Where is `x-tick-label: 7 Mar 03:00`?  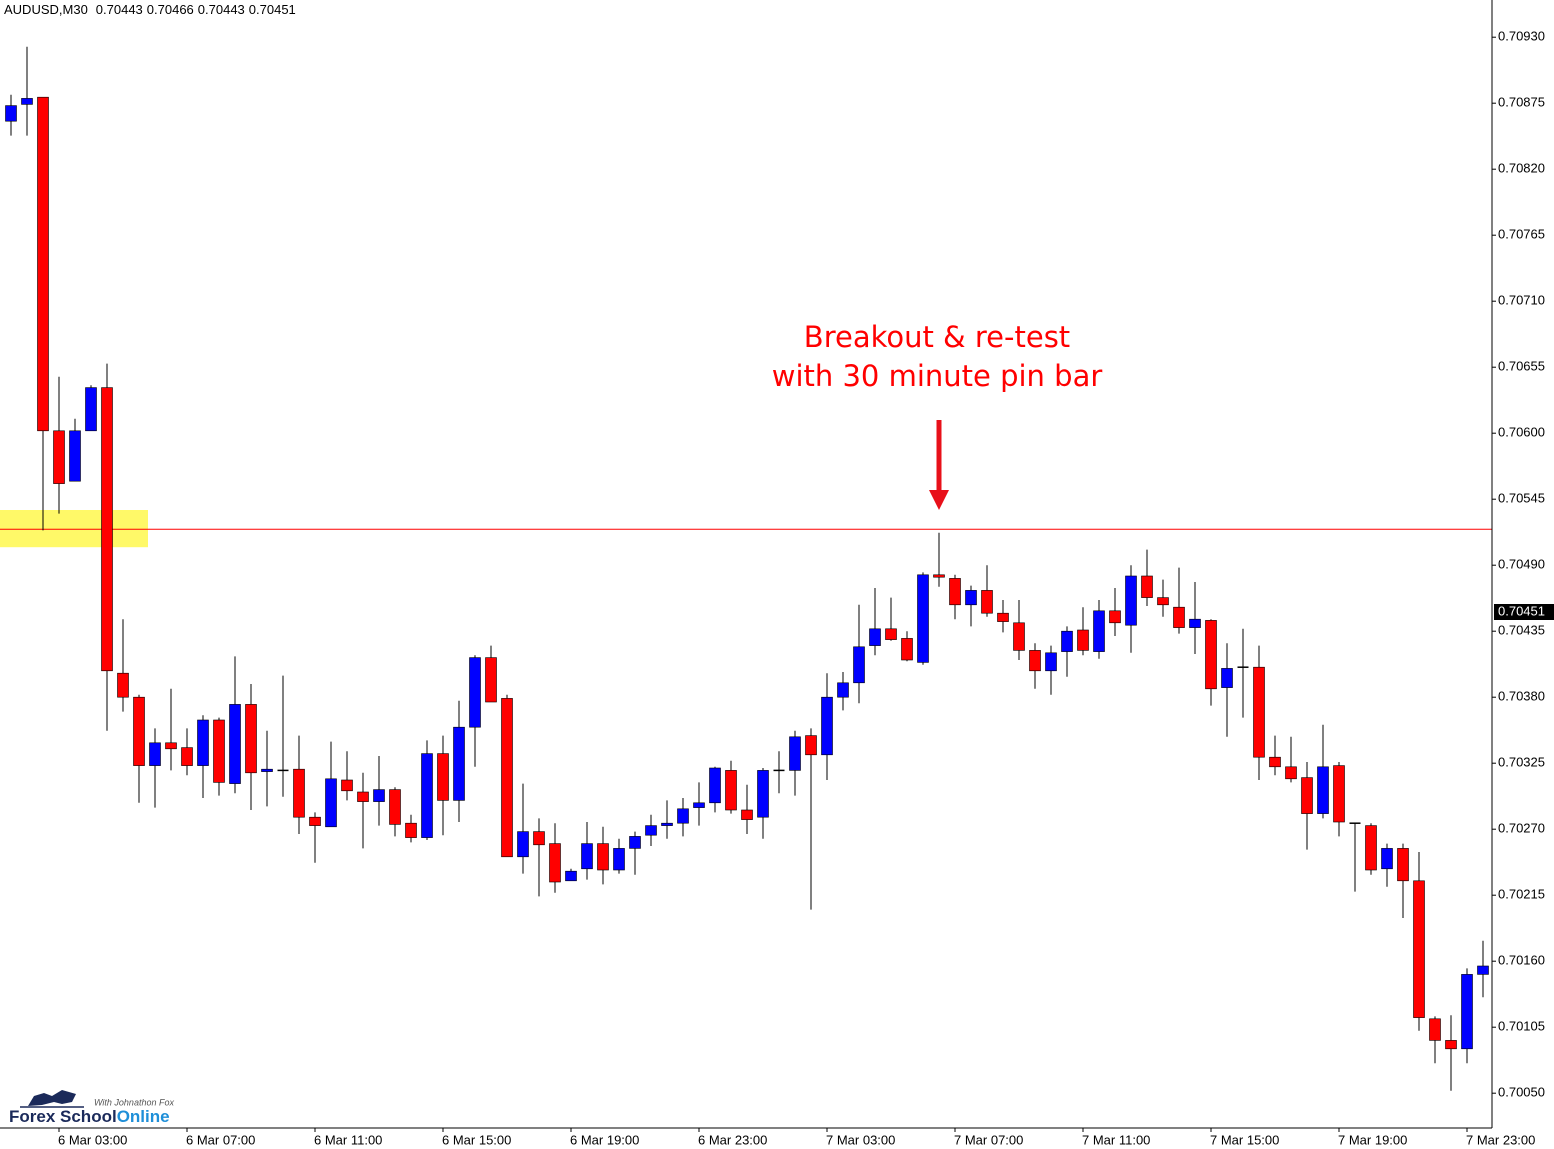
x-tick-label: 7 Mar 03:00 is located at coordinates (860, 1139).